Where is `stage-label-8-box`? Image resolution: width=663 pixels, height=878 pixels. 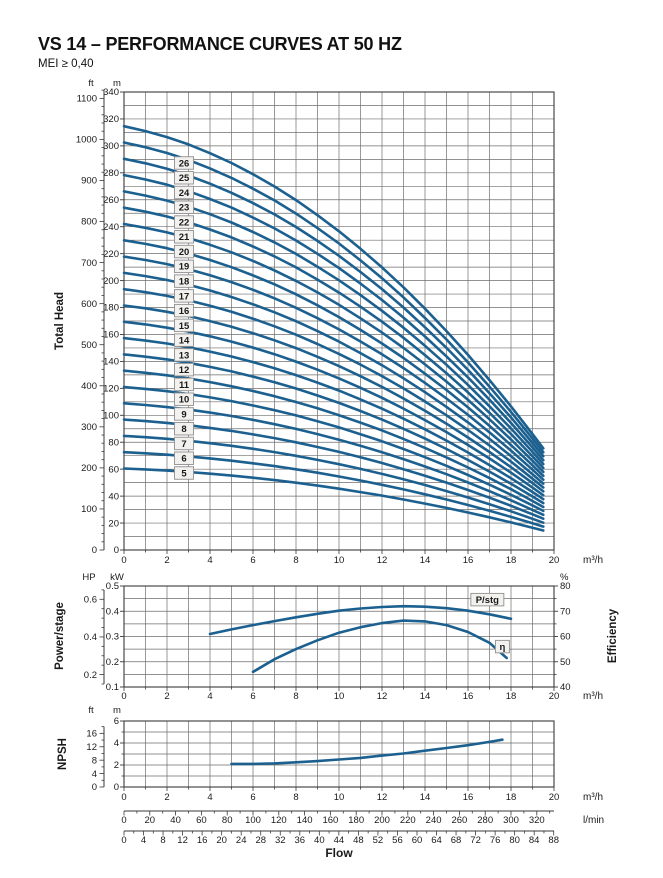 stage-label-8-box is located at coordinates (184, 429).